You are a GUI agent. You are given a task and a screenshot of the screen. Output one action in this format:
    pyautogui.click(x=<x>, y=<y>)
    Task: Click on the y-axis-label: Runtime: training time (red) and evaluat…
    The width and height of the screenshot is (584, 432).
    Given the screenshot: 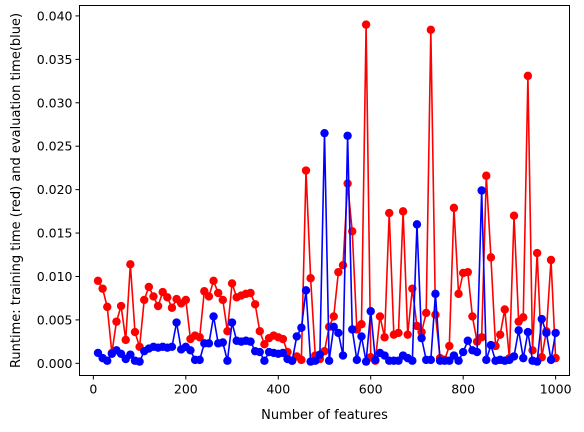 What is the action you would take?
    pyautogui.click(x=16, y=190)
    